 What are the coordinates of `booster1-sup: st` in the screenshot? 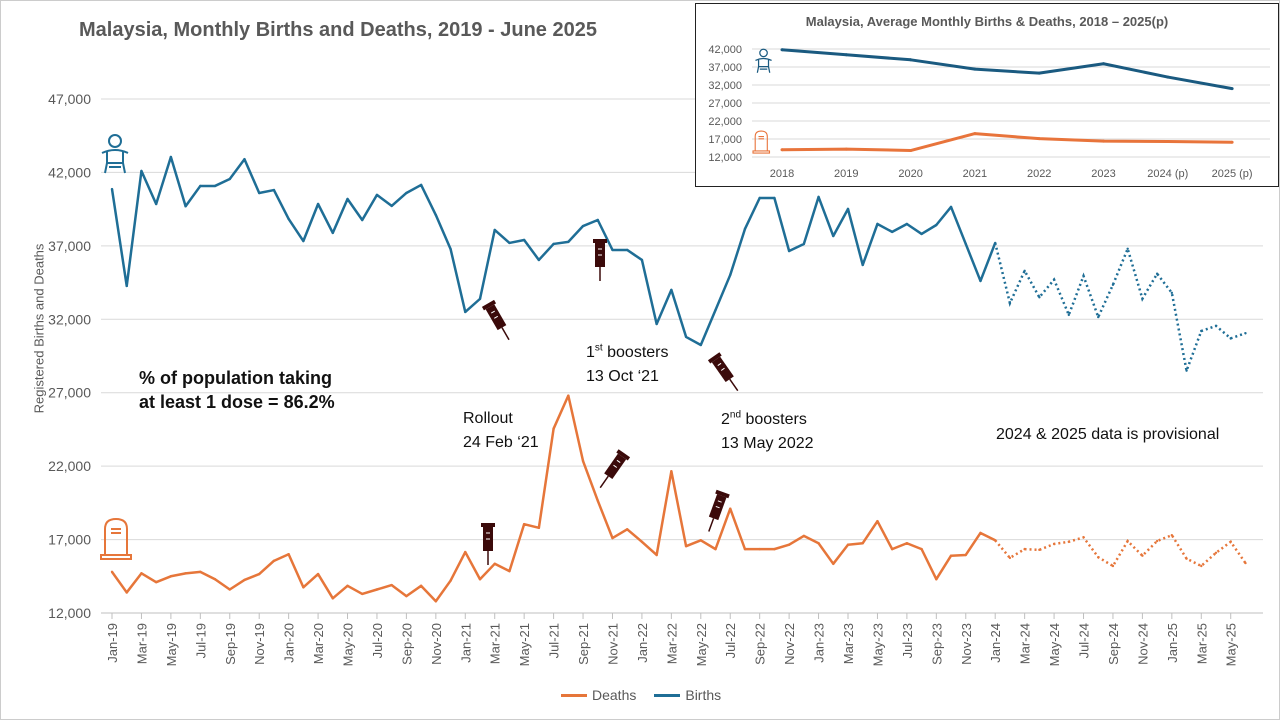 It's located at (598, 348).